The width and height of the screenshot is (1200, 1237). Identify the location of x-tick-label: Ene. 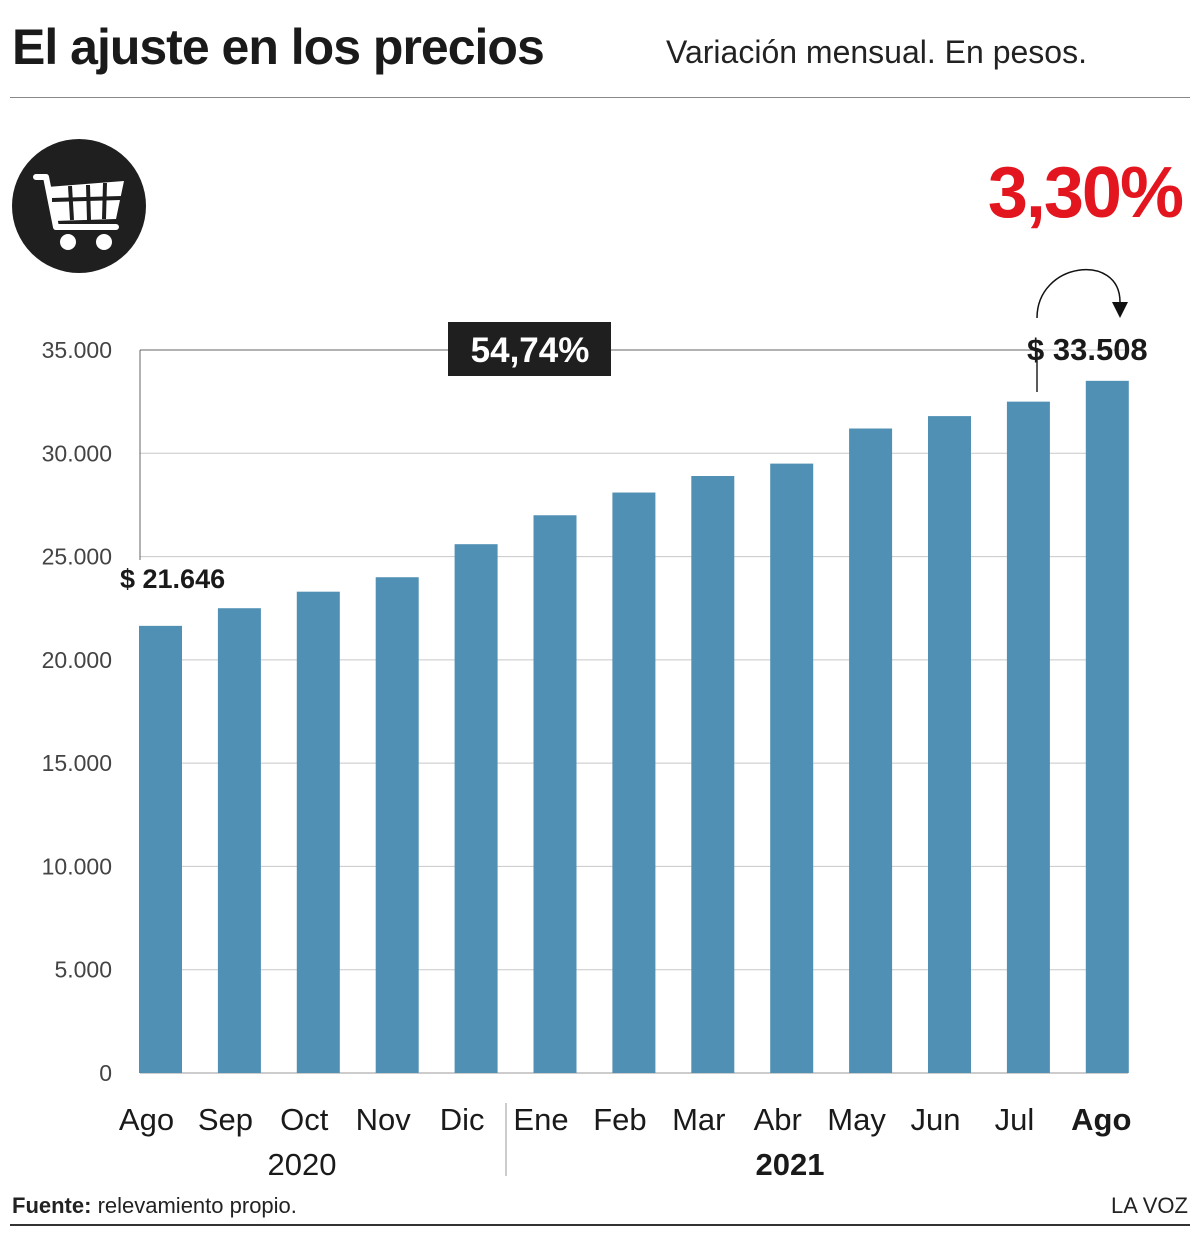
(540, 1119).